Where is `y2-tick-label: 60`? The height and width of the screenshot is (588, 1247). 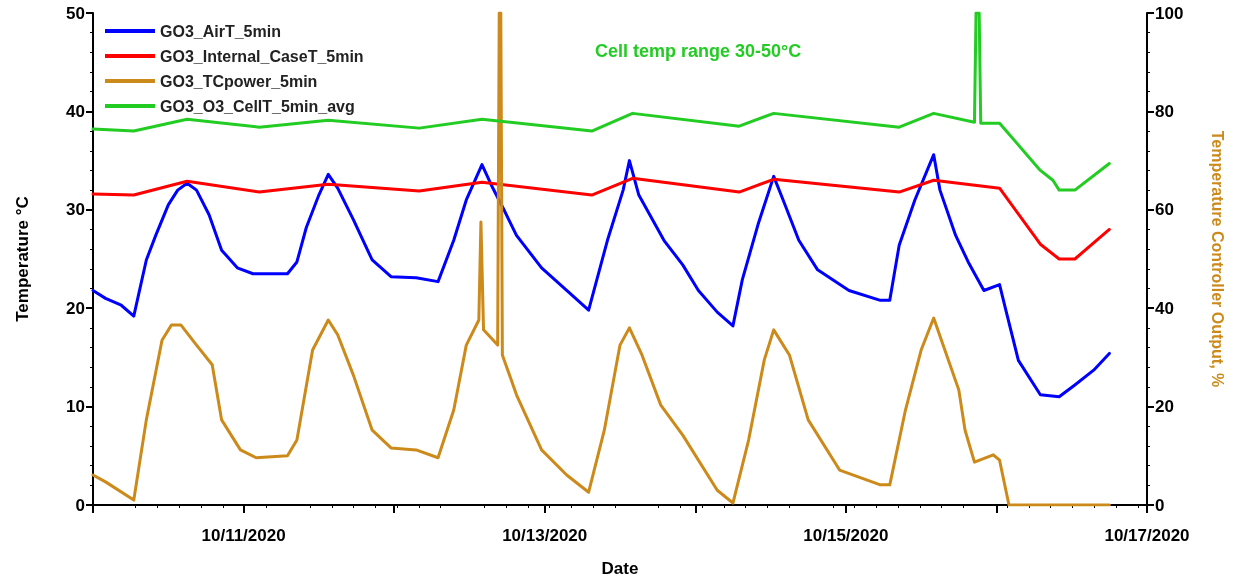 y2-tick-label: 60 is located at coordinates (1164, 210).